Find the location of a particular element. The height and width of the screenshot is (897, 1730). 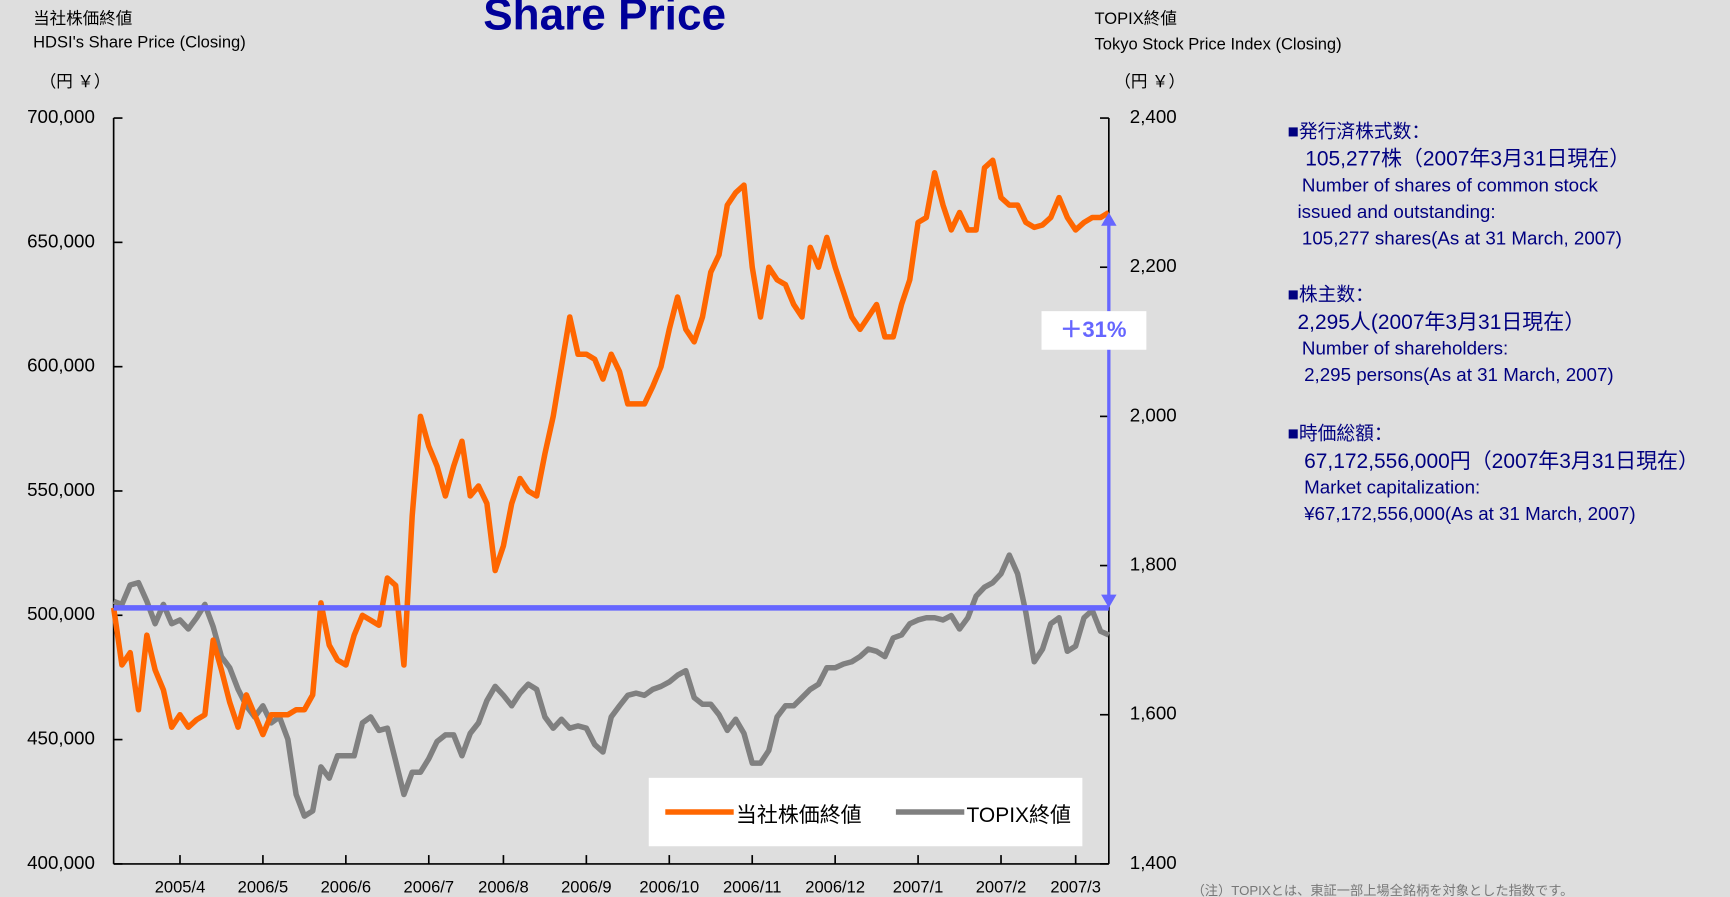

footnote: （注）TOPIXとは、東証一部上場全銘柄を対象とした指数です。 is located at coordinates (1383, 889).